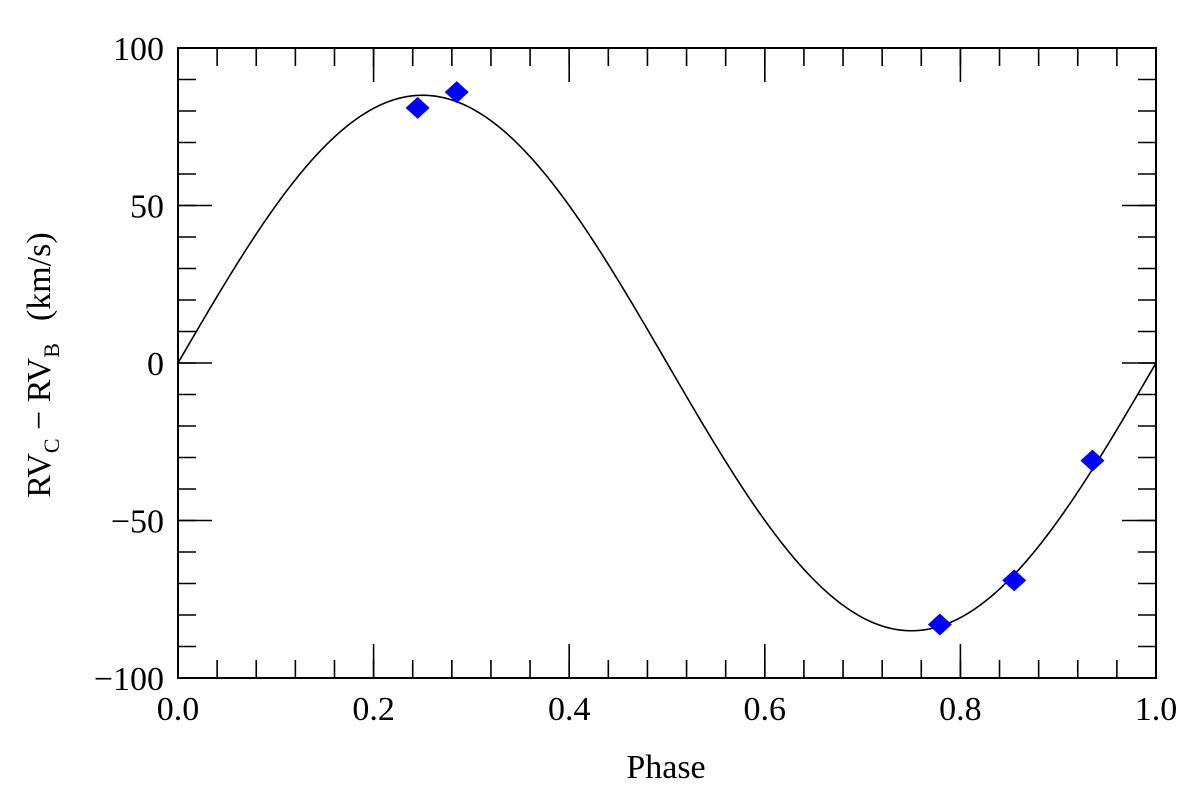 The height and width of the screenshot is (801, 1200). I want to click on y-tick-label: 0, so click(155, 364).